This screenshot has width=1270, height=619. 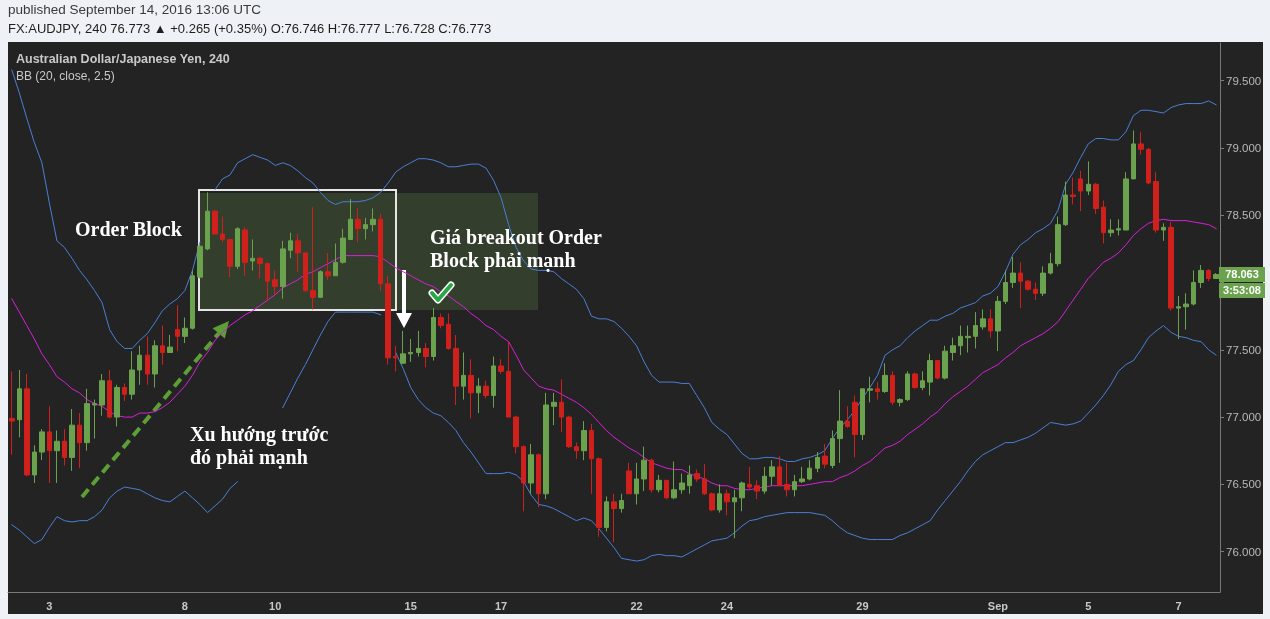 I want to click on y-tick-label: 79.500, so click(x=1244, y=80).